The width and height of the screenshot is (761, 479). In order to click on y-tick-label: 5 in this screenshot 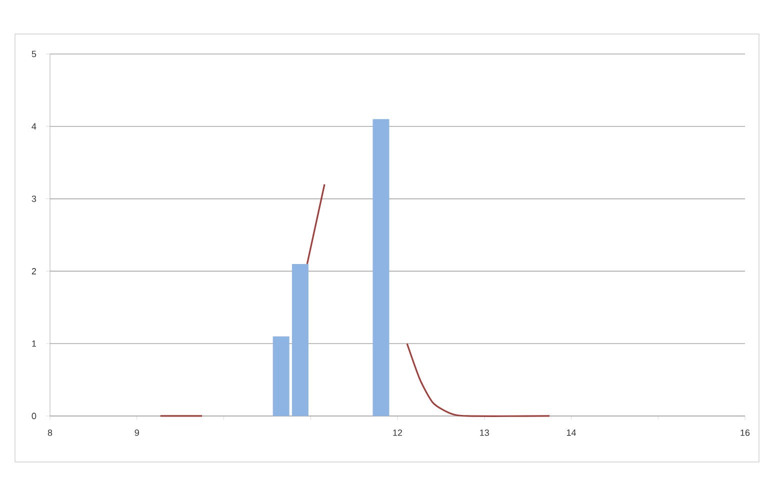, I will do `click(34, 54)`.